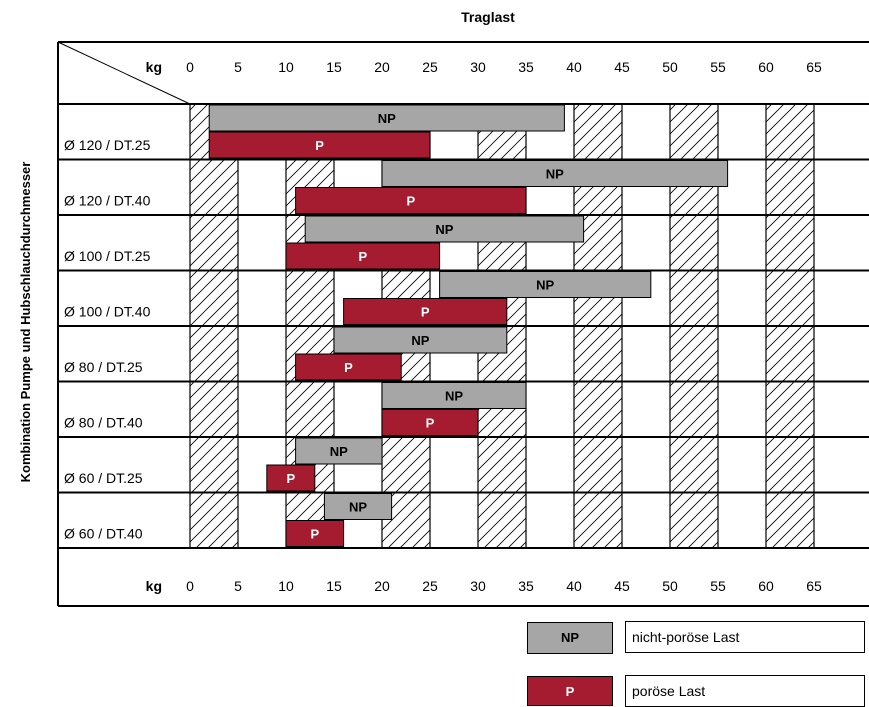  What do you see at coordinates (334, 67) in the screenshot?
I see `x-tick-label-top: 15` at bounding box center [334, 67].